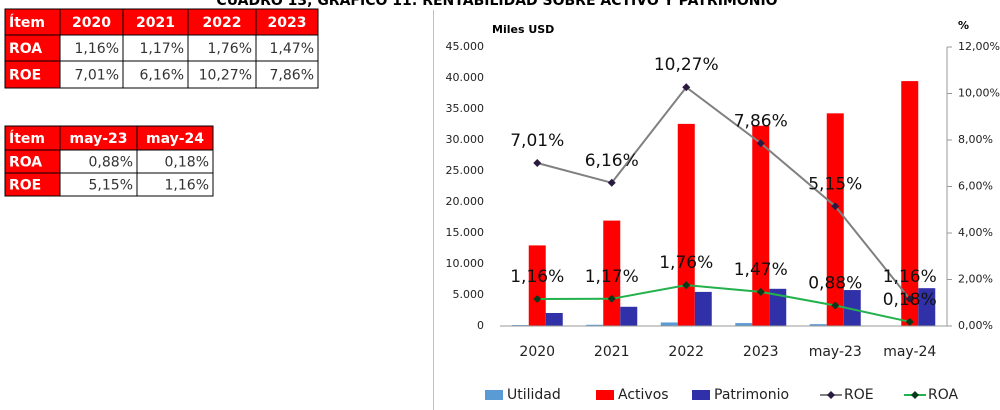 Image resolution: width=1000 pixels, height=410 pixels. What do you see at coordinates (859, 395) in the screenshot?
I see `legend-label: ROE` at bounding box center [859, 395].